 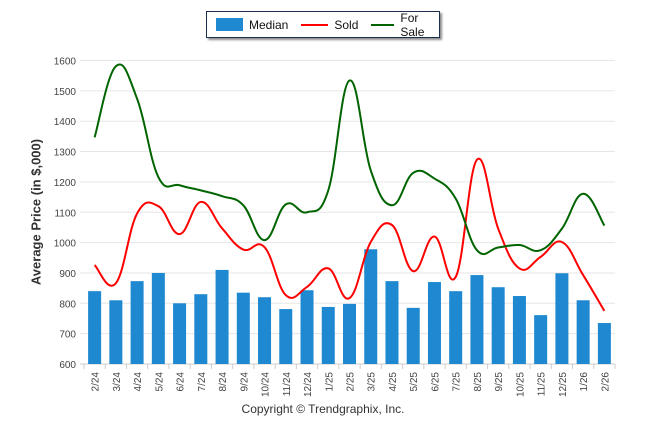 What do you see at coordinates (346, 24) in the screenshot?
I see `legend-label-sold: Sold` at bounding box center [346, 24].